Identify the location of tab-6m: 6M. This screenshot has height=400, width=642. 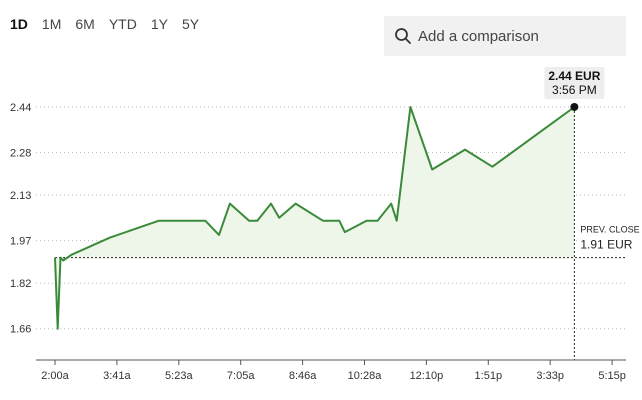
(85, 24).